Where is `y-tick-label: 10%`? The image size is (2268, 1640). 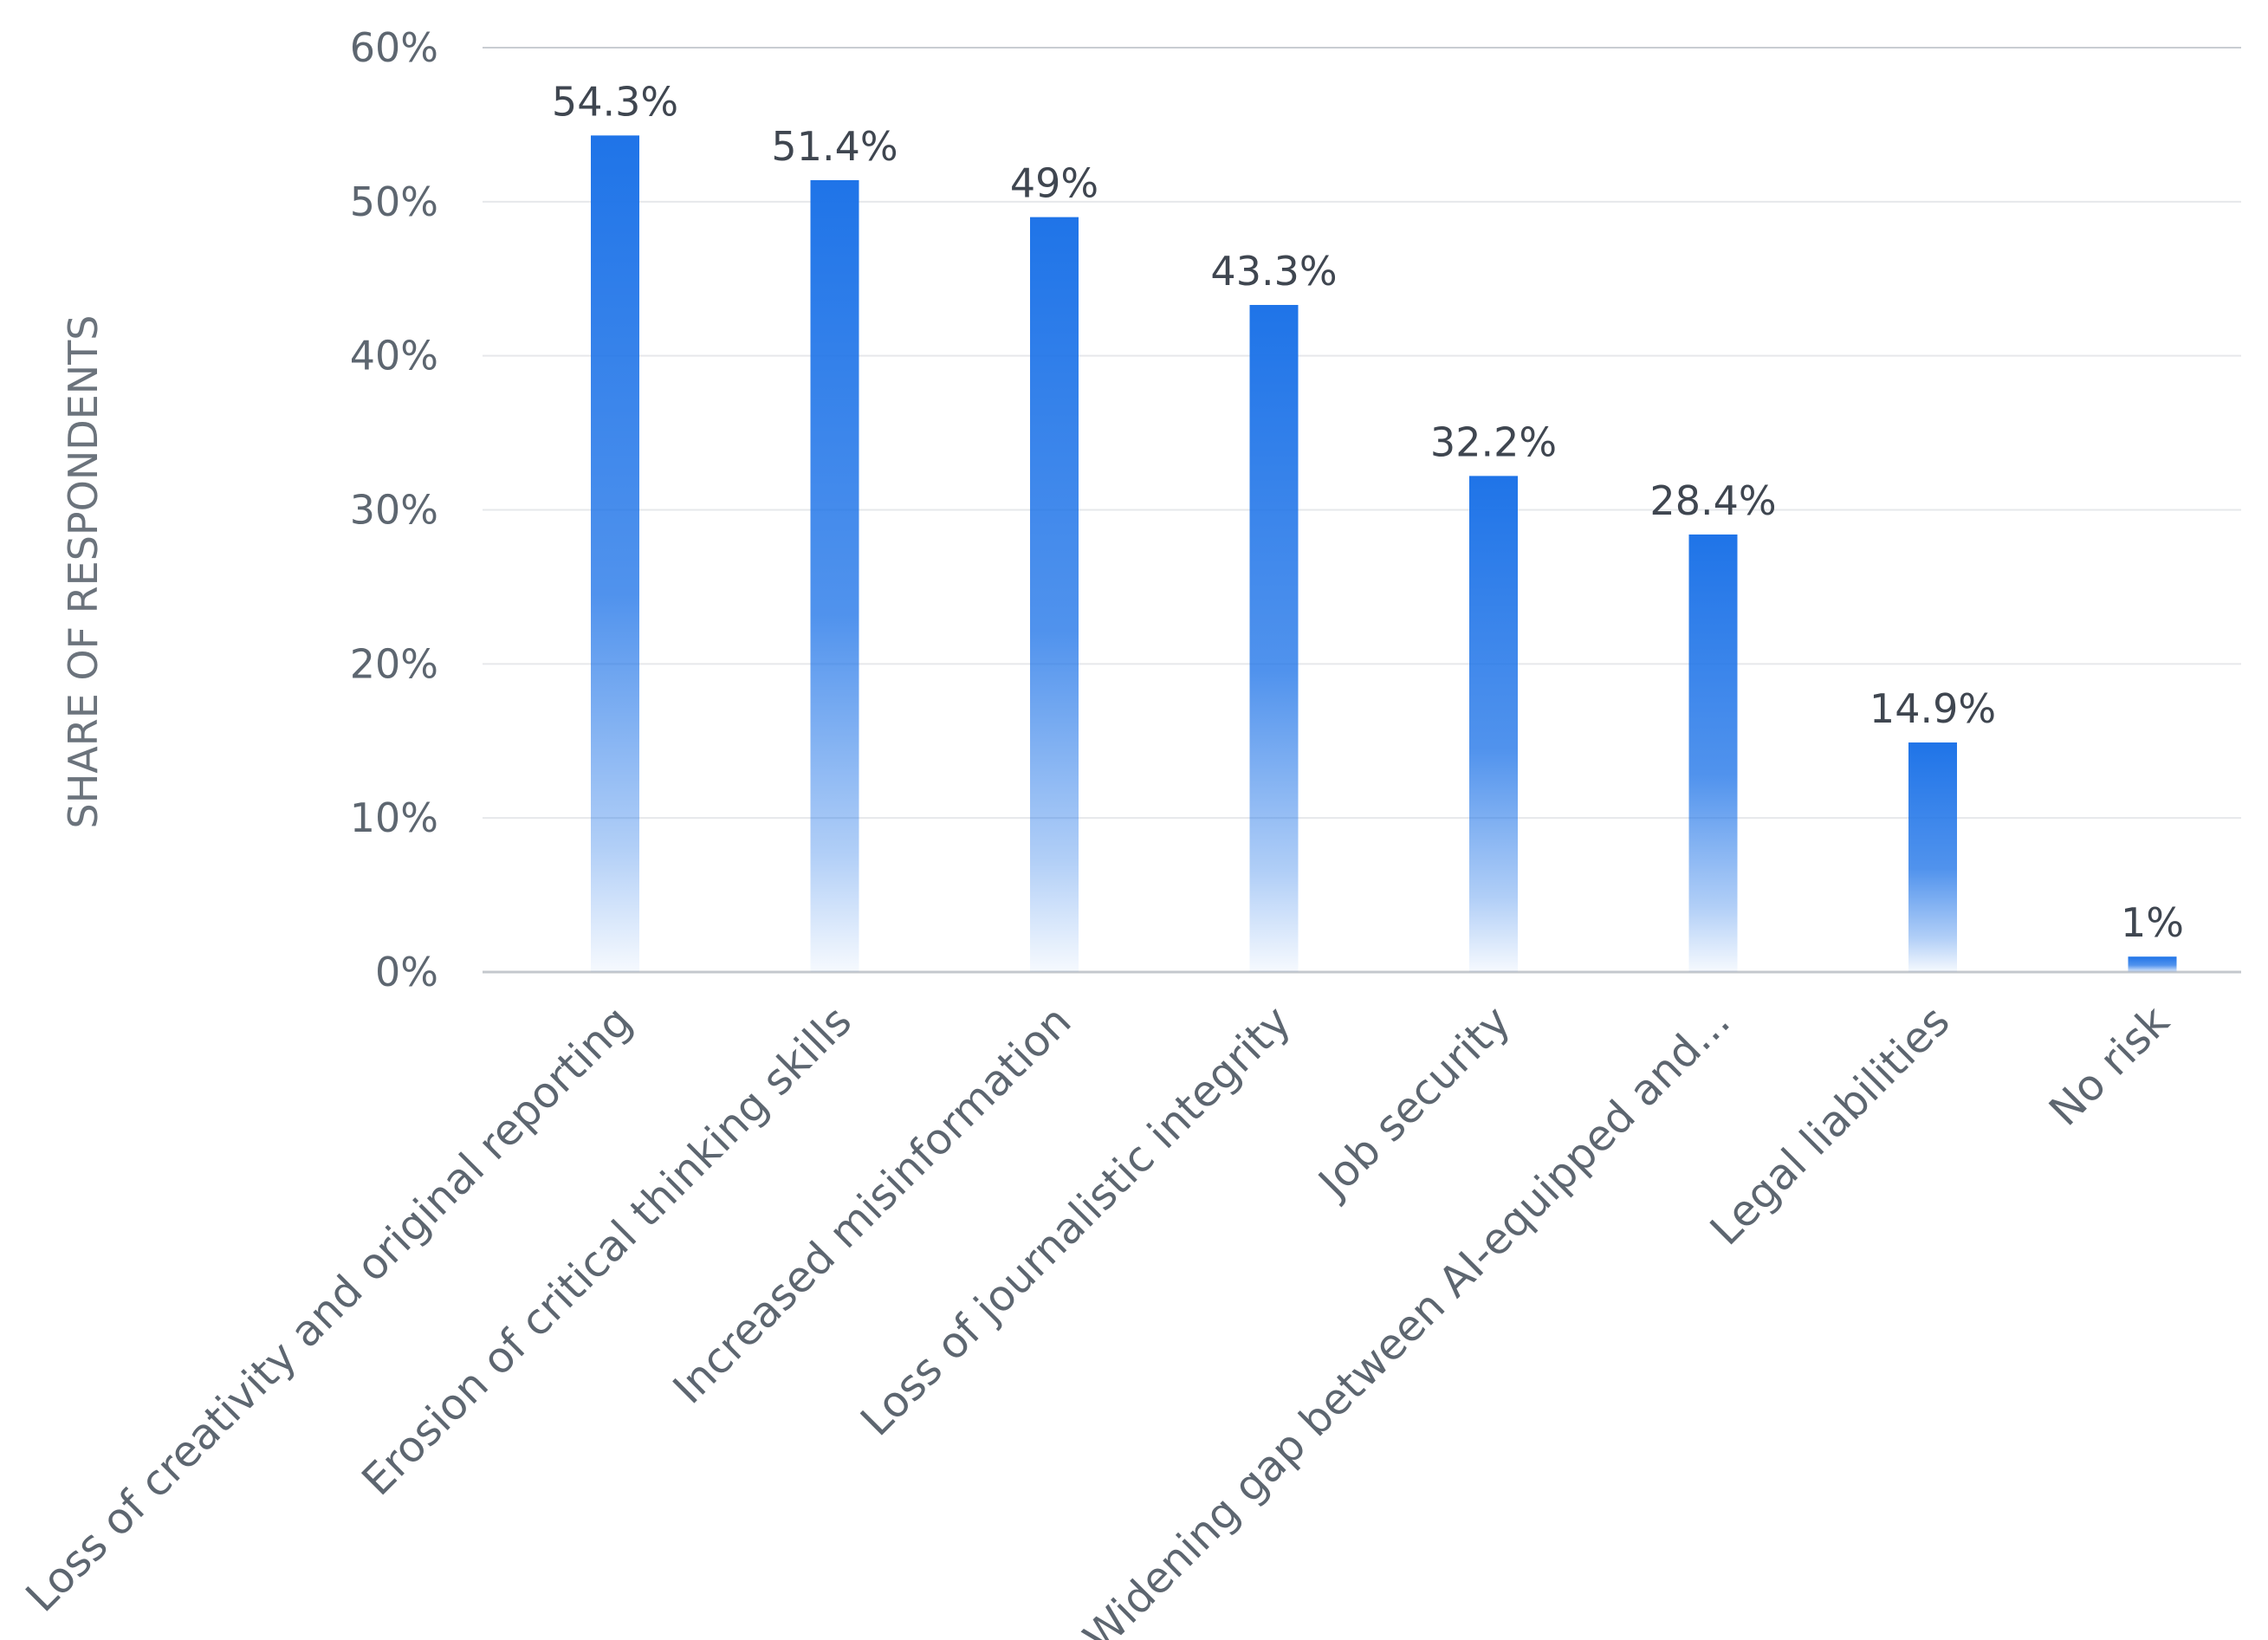 y-tick-label: 10% is located at coordinates (394, 817).